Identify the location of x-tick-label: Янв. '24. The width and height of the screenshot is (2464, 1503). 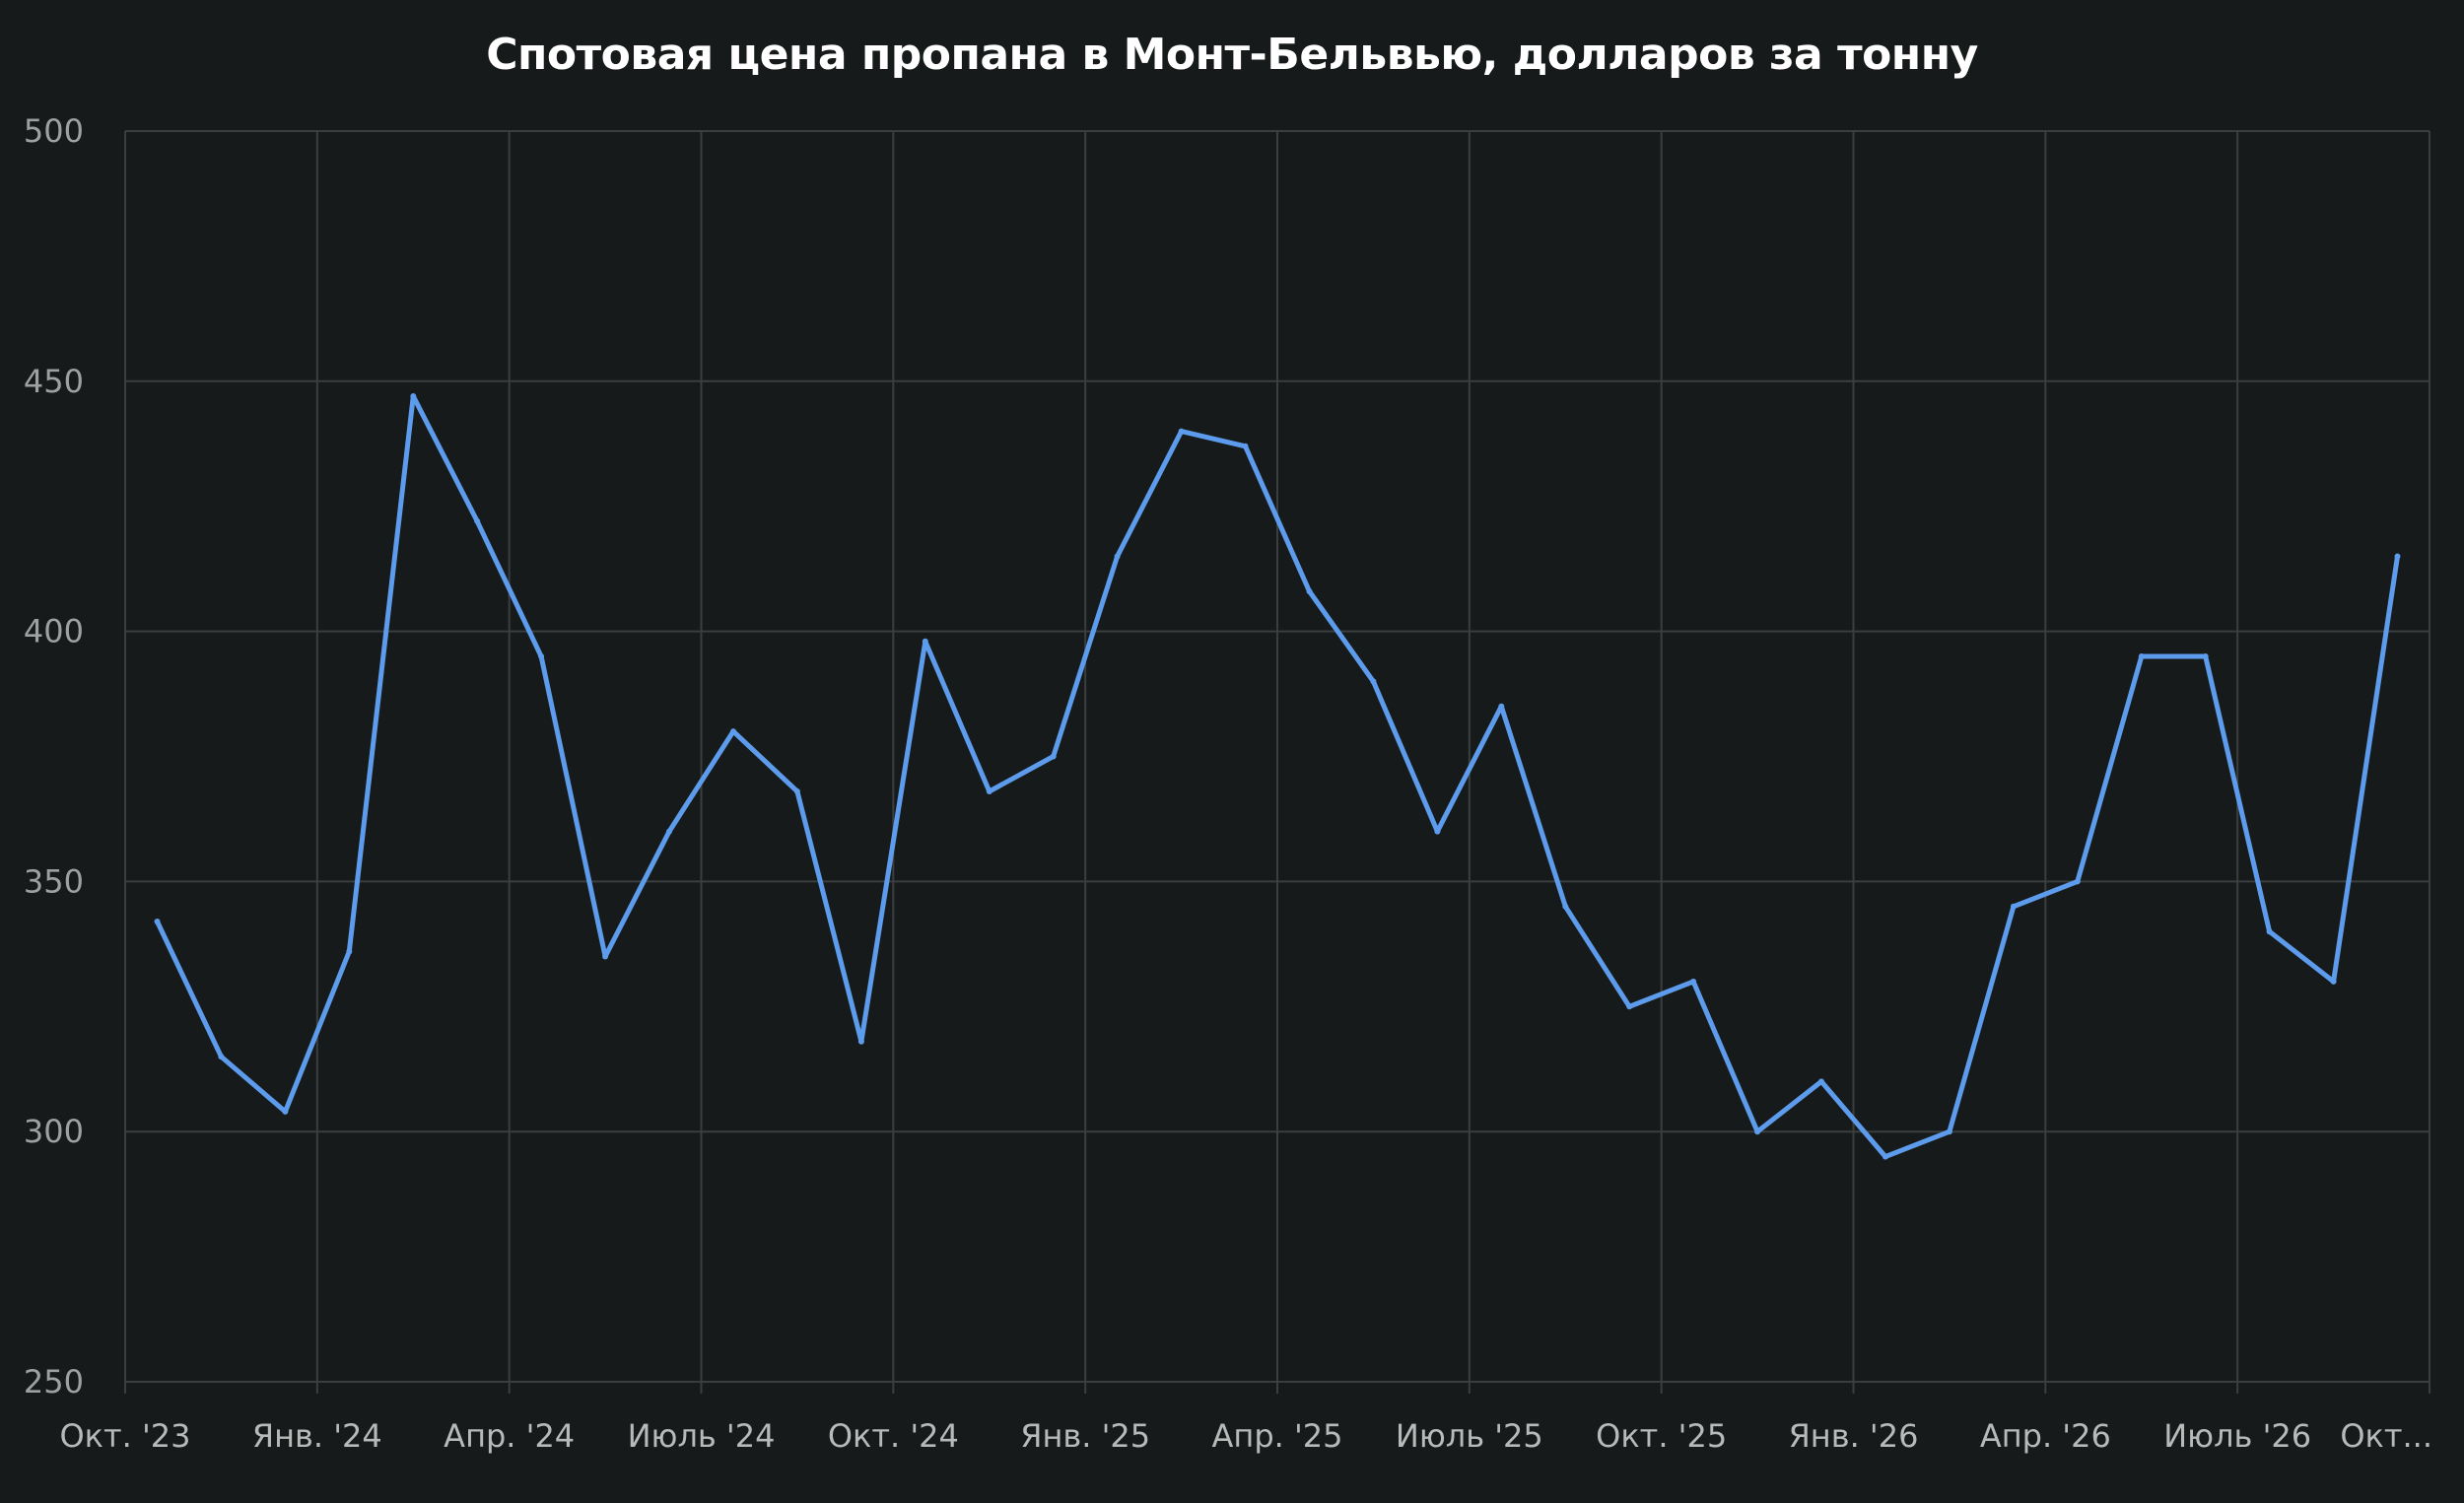
(317, 1436).